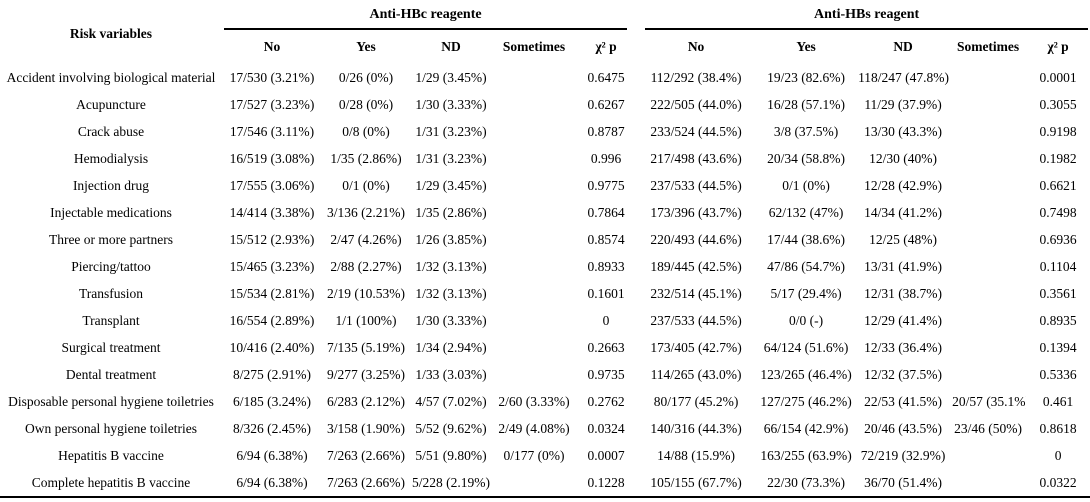 The height and width of the screenshot is (502, 1090). Describe the element at coordinates (903, 401) in the screenshot. I see `value-cell: 22/53 (41.5%)` at that location.